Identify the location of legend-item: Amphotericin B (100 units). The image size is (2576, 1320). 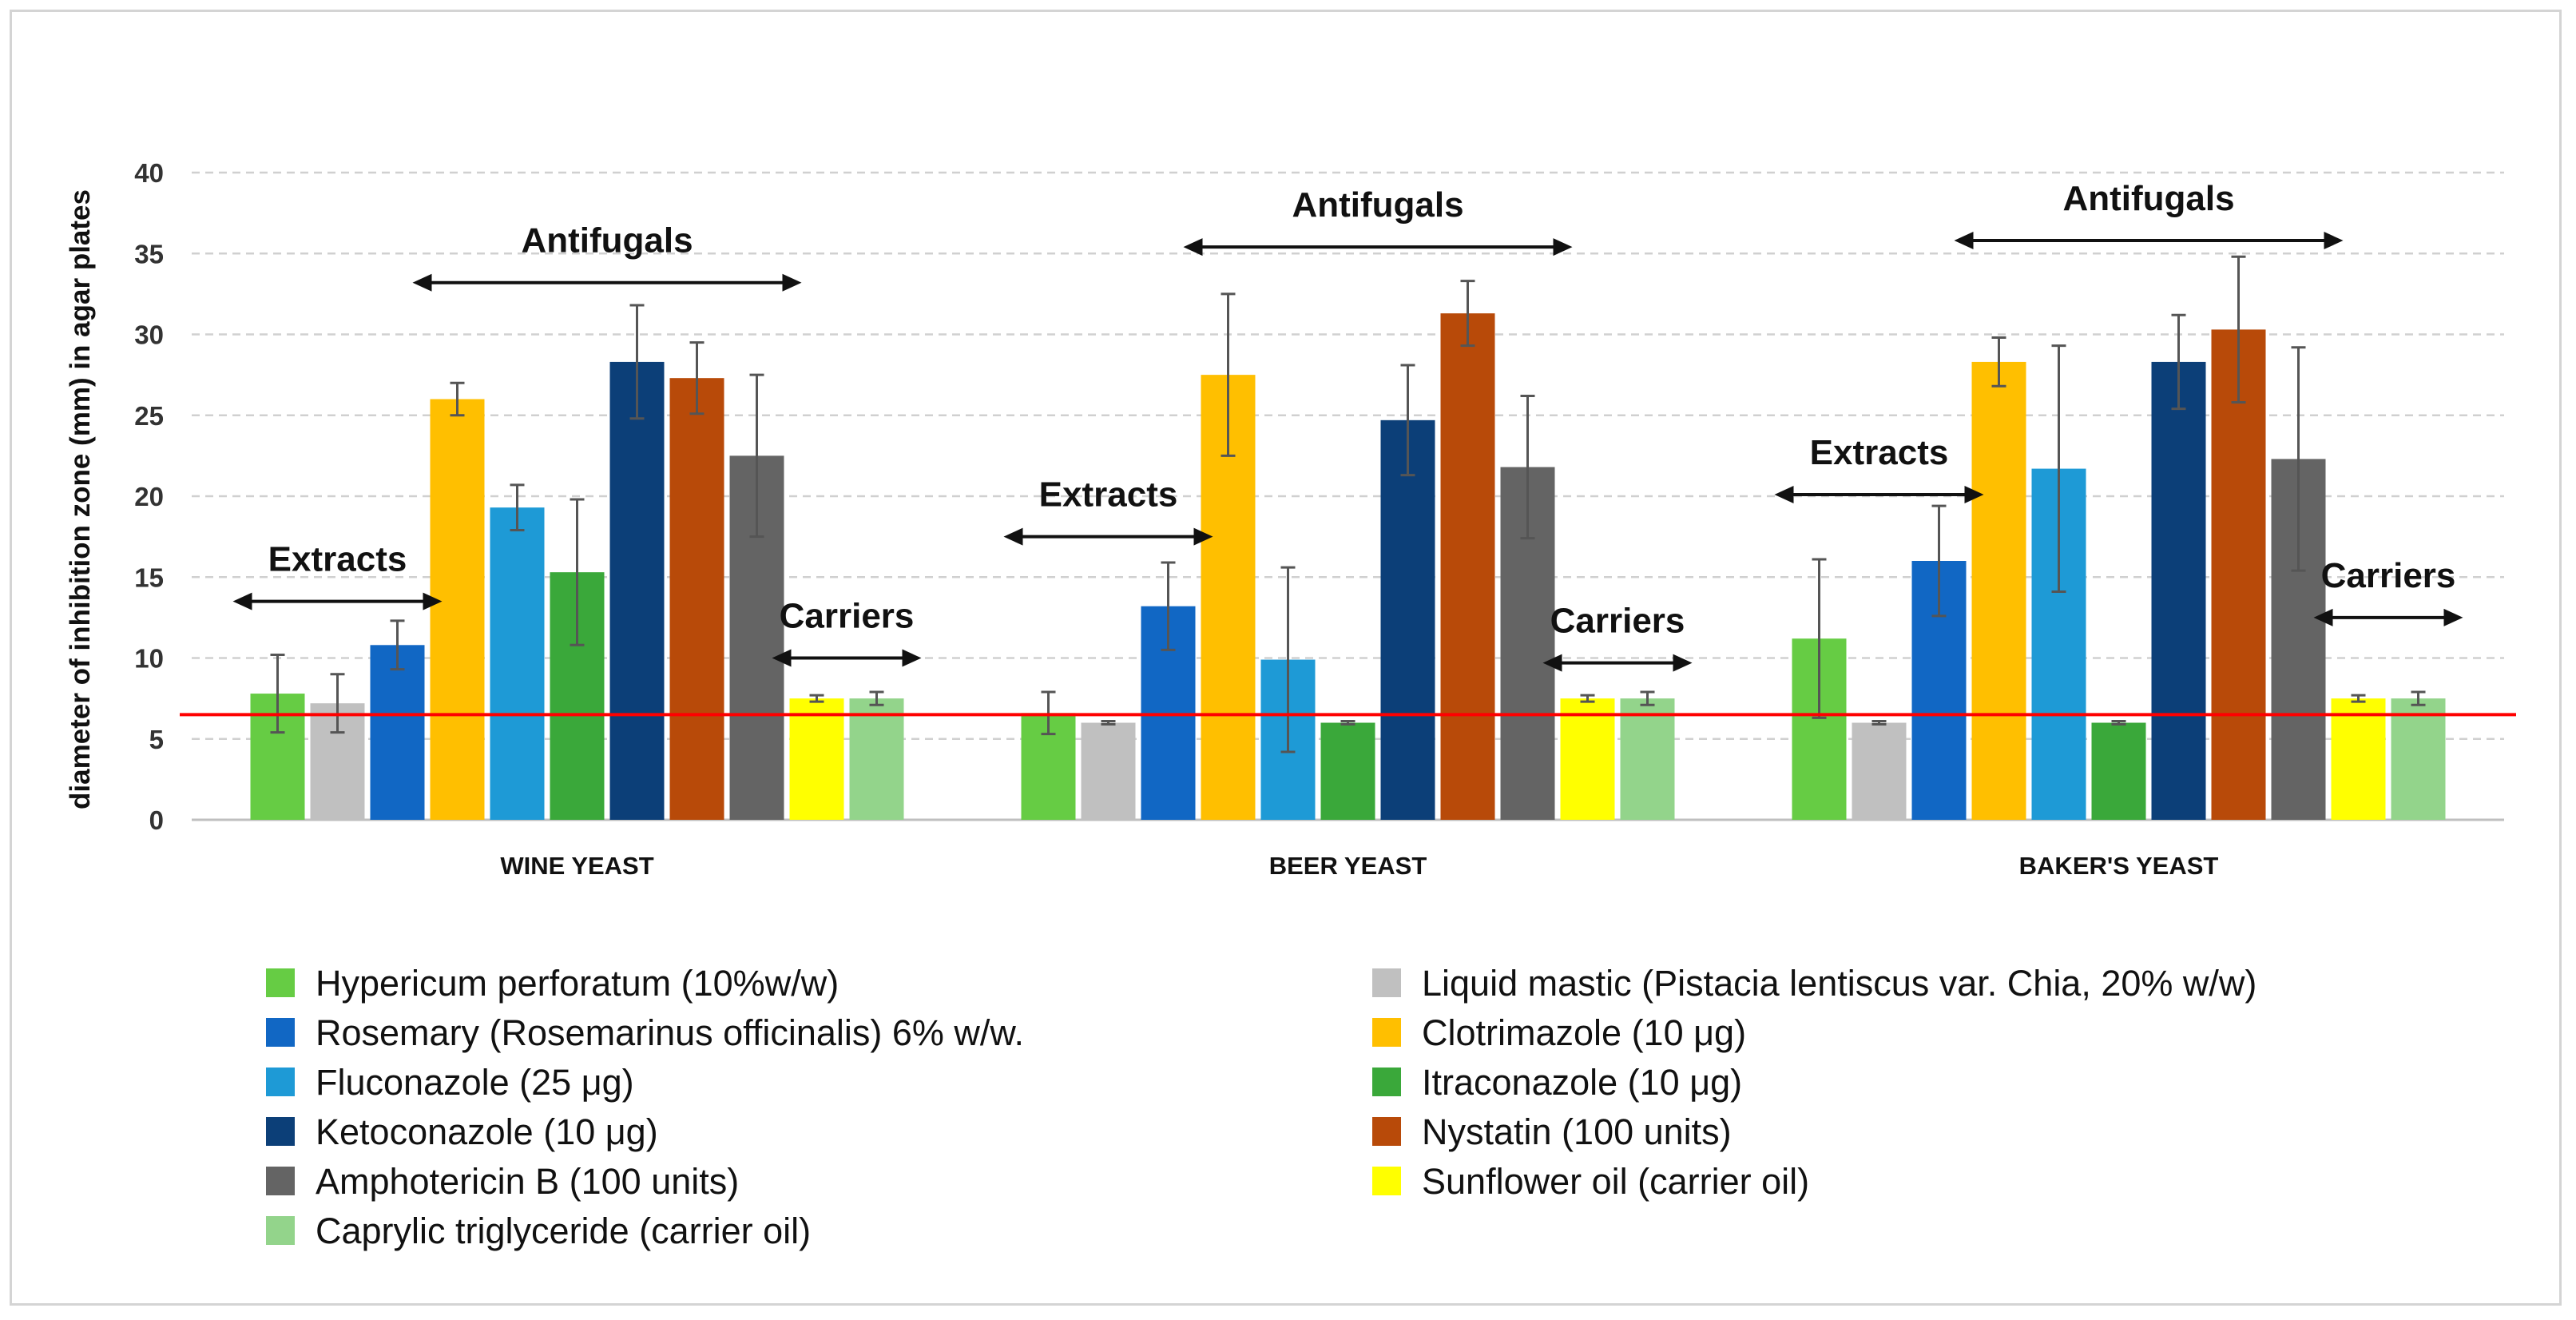
(502, 1181).